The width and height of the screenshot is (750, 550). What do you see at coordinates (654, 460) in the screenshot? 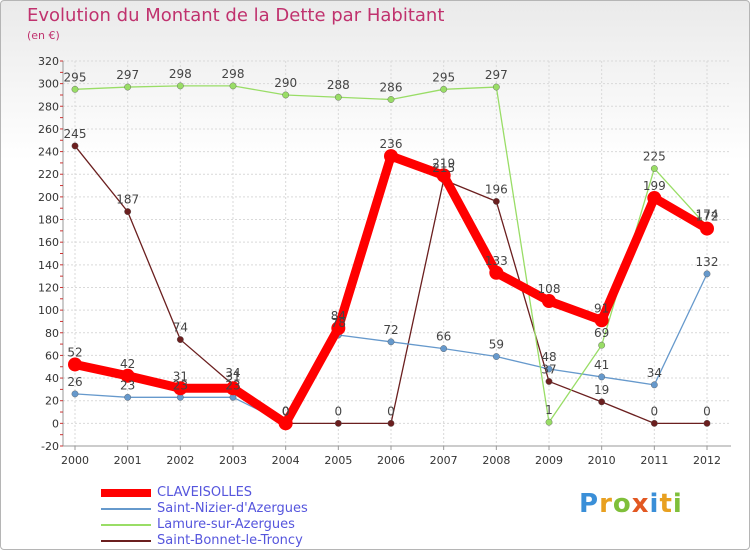
I see `x-tick-label: 2011` at bounding box center [654, 460].